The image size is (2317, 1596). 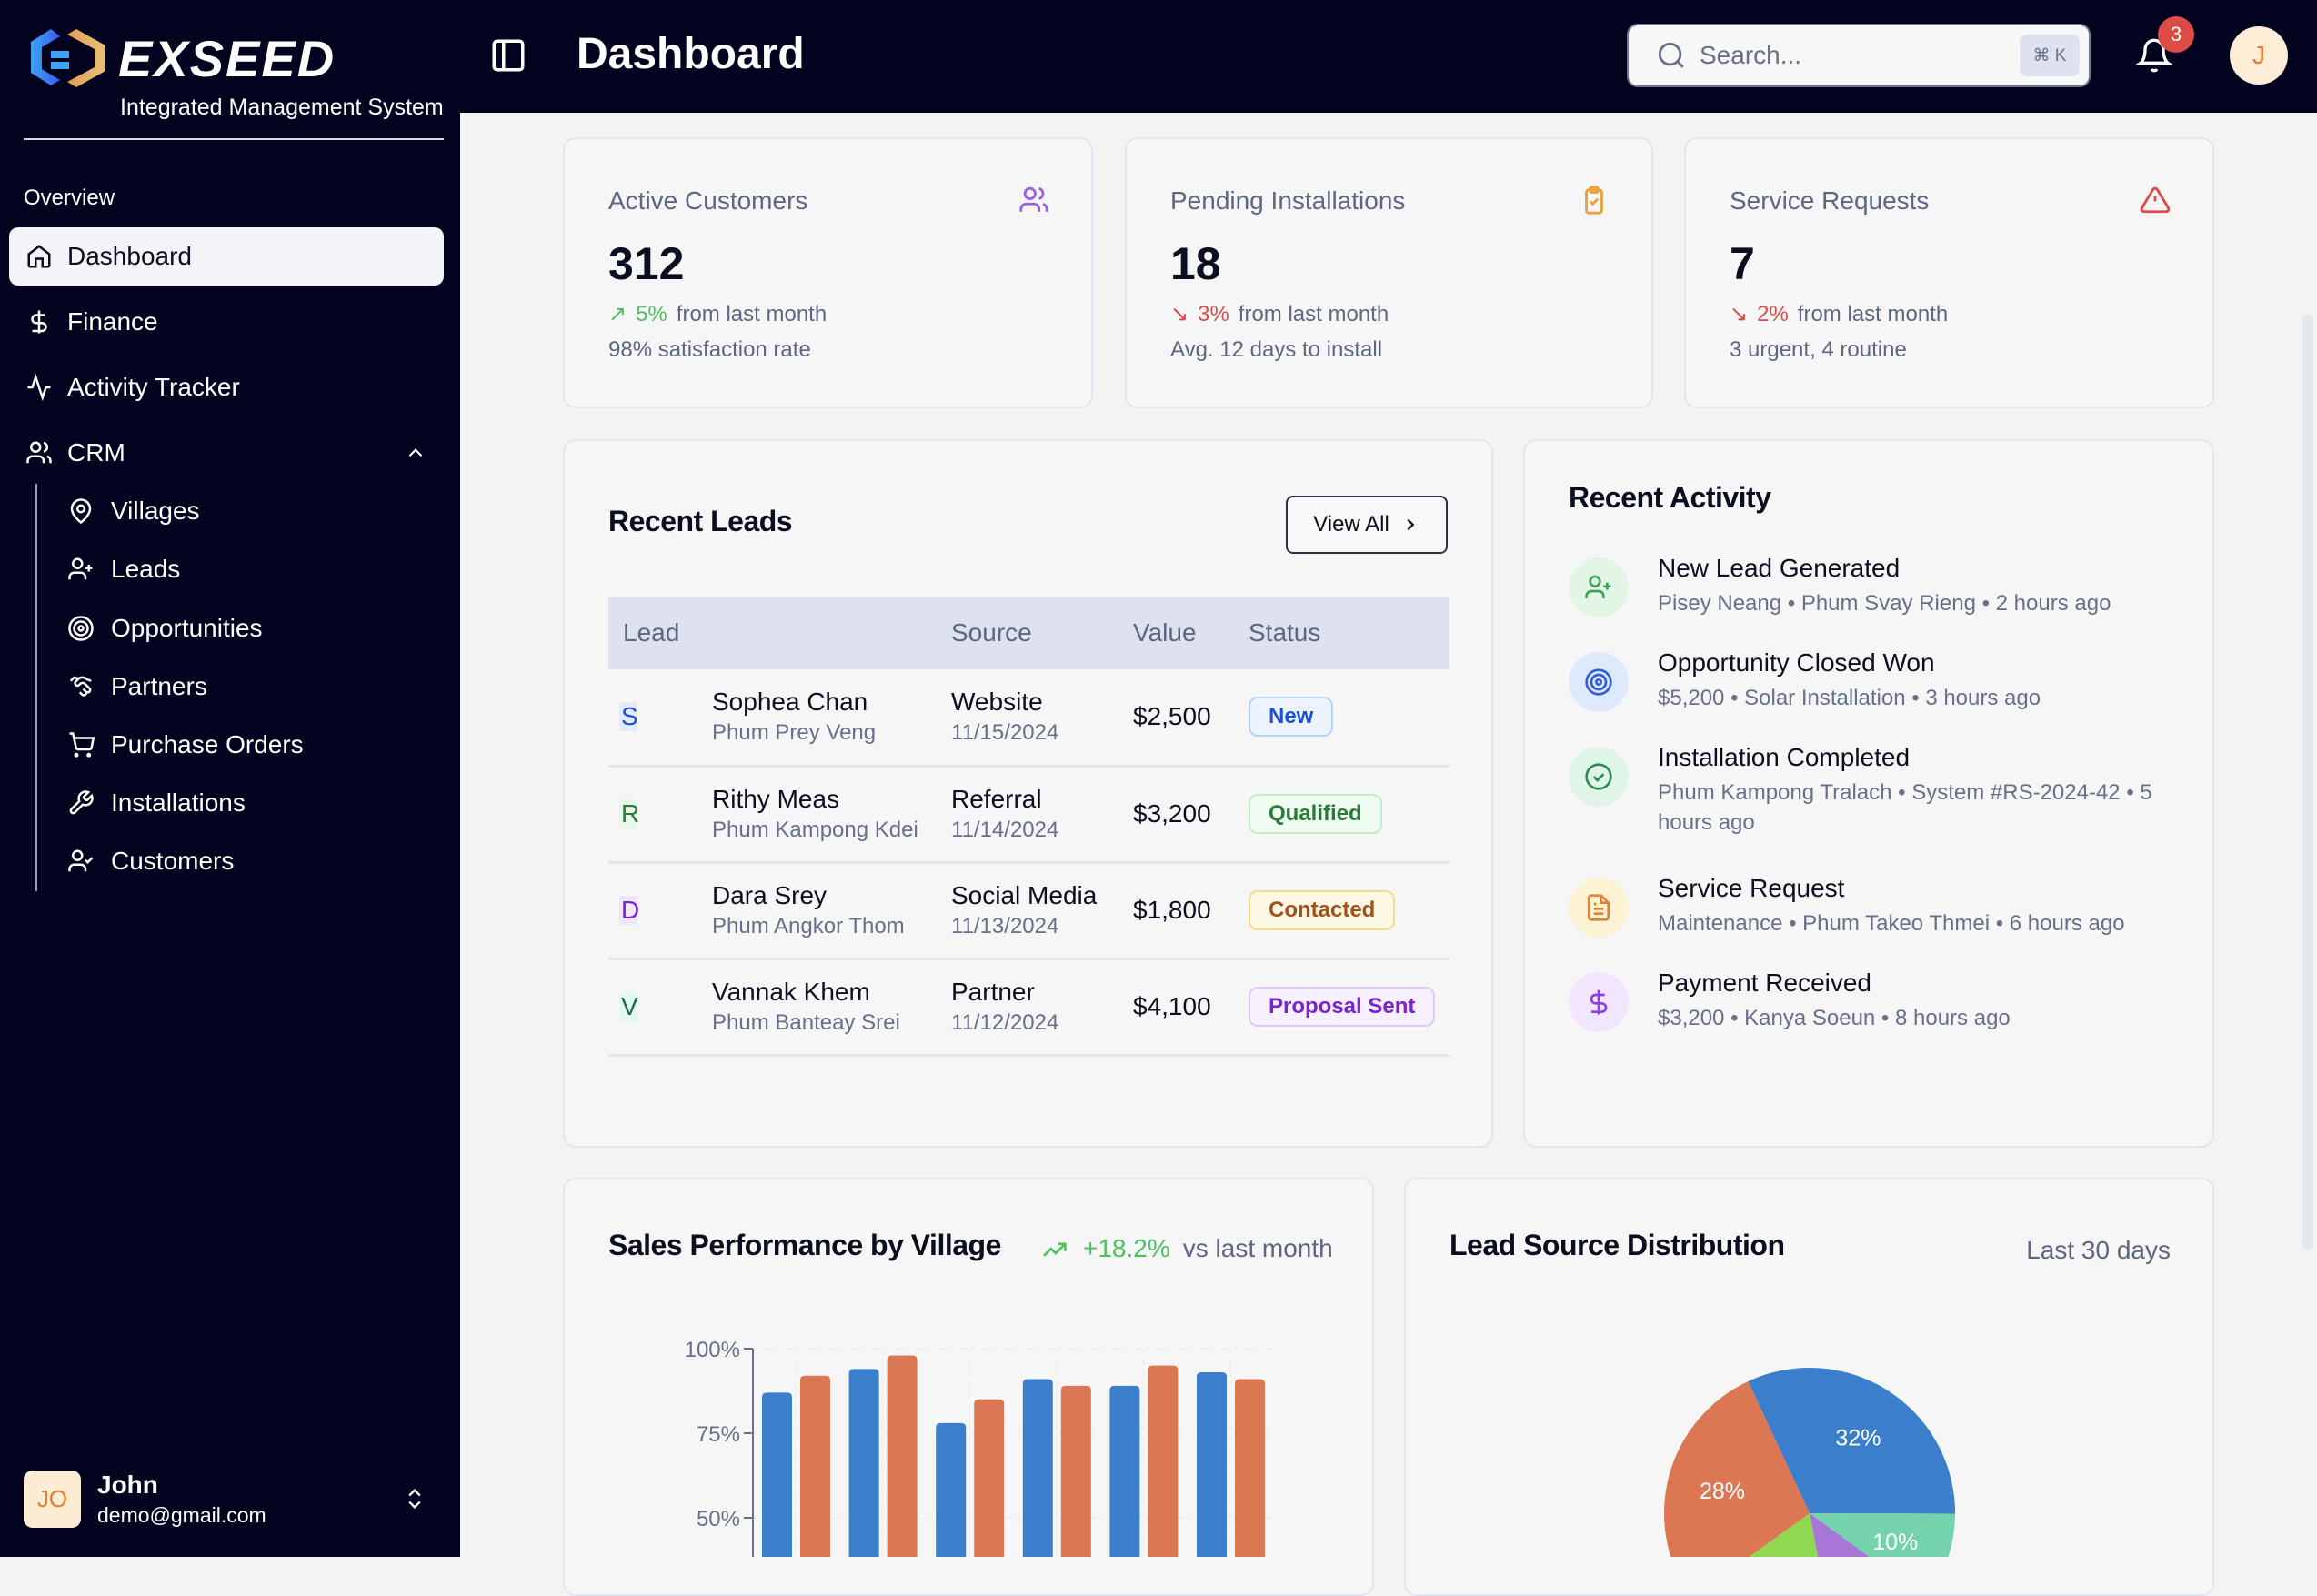 What do you see at coordinates (1598, 586) in the screenshot?
I see `user-plus-icon` at bounding box center [1598, 586].